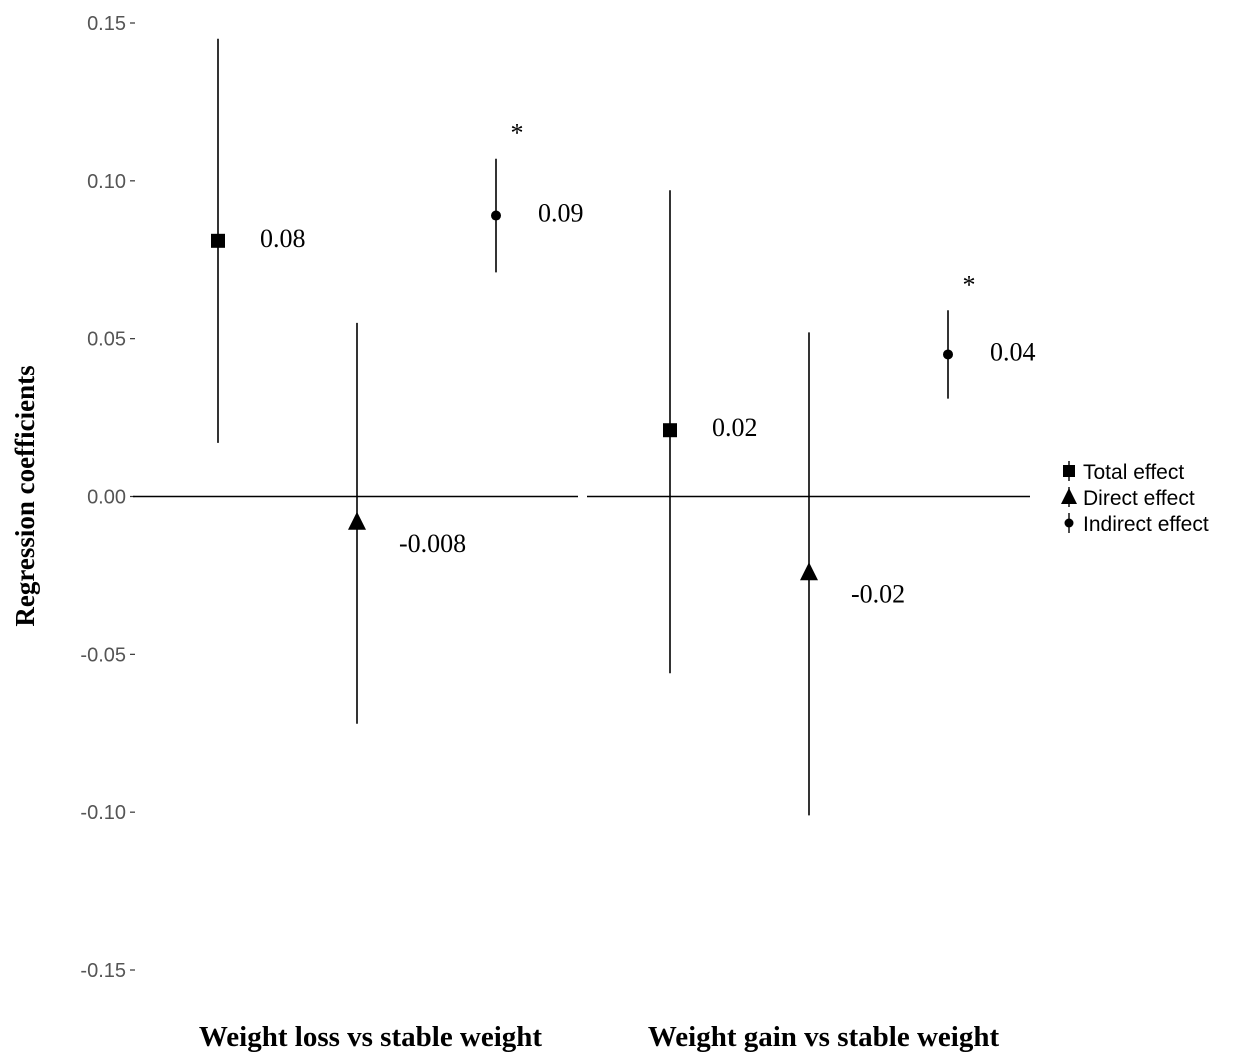 Image resolution: width=1233 pixels, height=1053 pixels. Describe the element at coordinates (878, 593) in the screenshot. I see `value-label: -0.02` at that location.